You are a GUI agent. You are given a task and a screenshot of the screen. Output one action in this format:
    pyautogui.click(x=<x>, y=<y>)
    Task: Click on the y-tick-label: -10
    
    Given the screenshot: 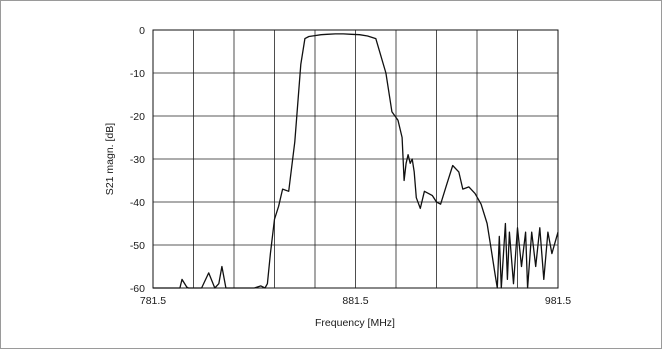 What is the action you would take?
    pyautogui.click(x=137, y=74)
    